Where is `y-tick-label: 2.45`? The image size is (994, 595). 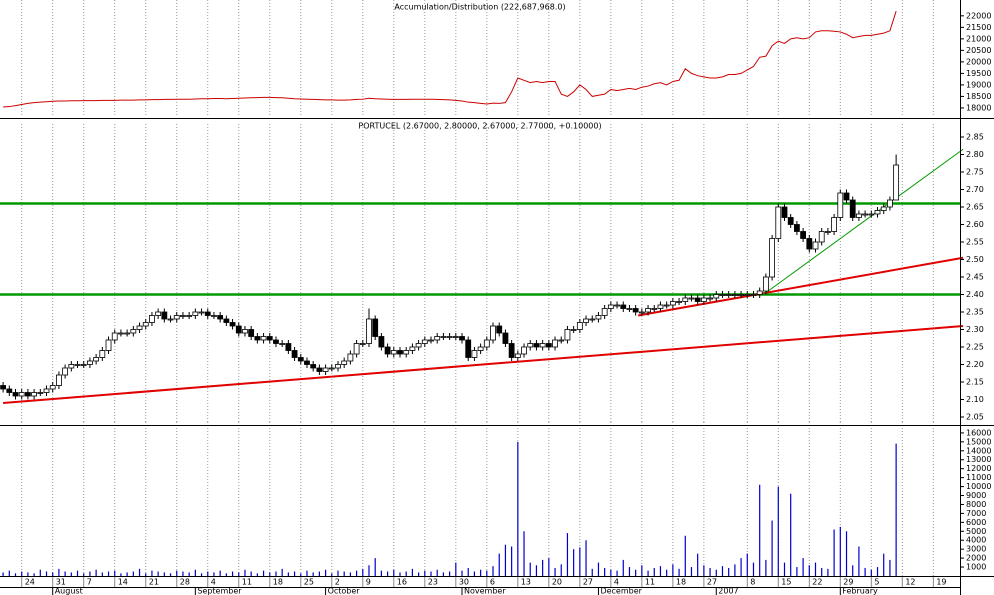 y-tick-label: 2.45 is located at coordinates (975, 277).